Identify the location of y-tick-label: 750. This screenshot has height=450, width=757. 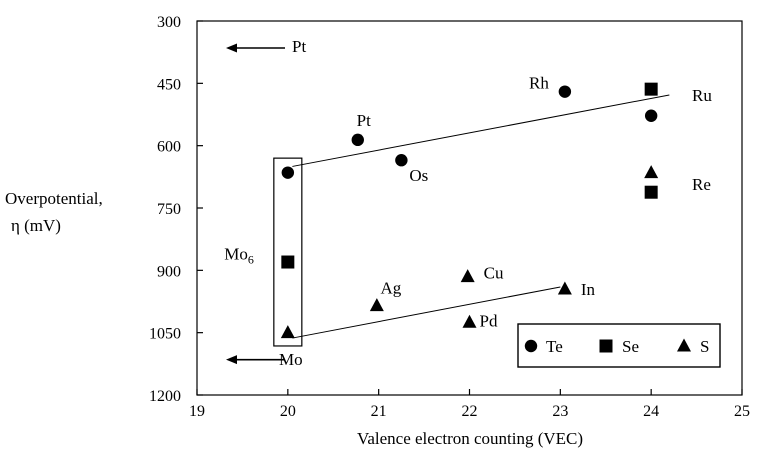
(169, 209).